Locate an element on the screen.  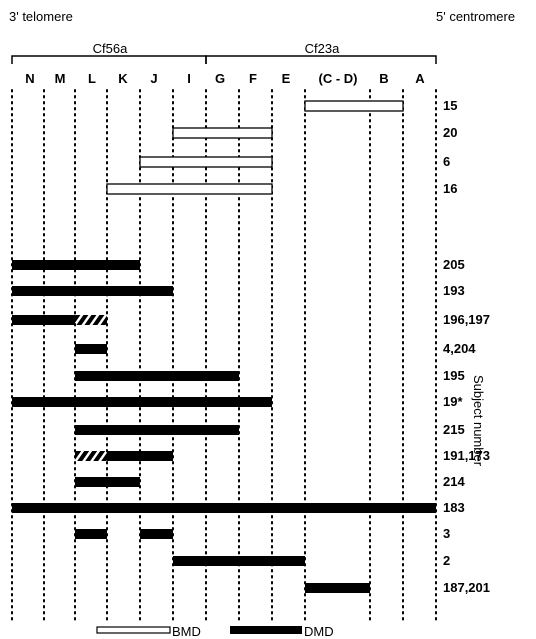
column-header: I is located at coordinates (189, 78).